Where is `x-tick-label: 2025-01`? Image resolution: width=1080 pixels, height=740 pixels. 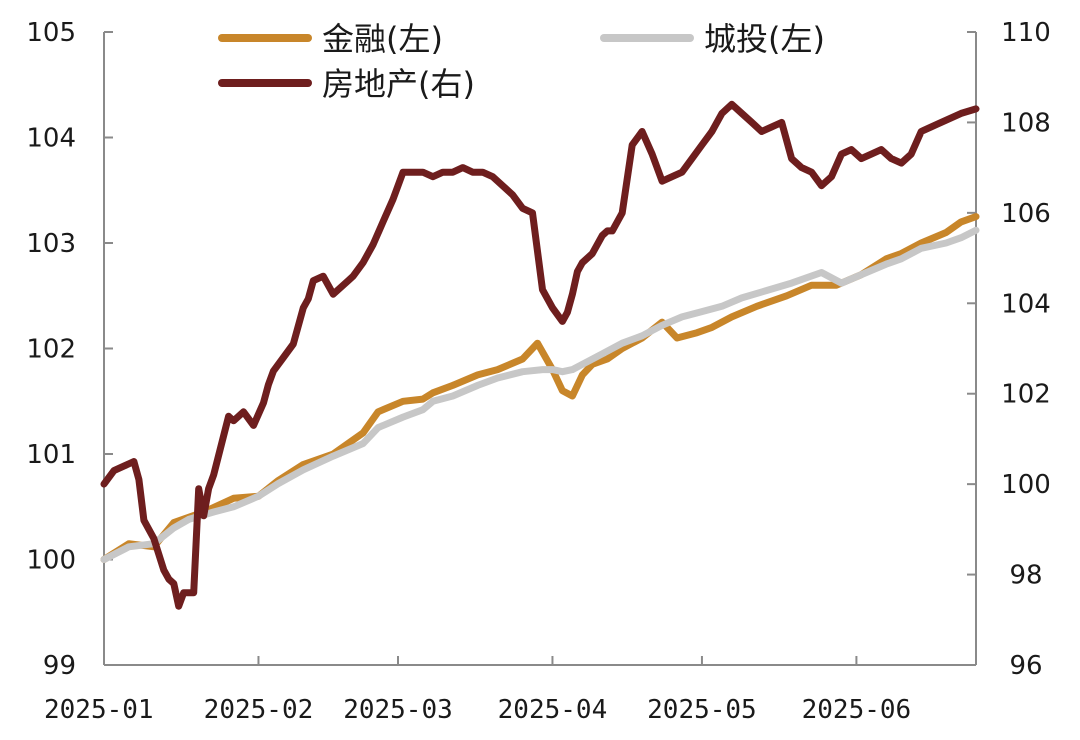
x-tick-label: 2025-01 is located at coordinates (99, 710).